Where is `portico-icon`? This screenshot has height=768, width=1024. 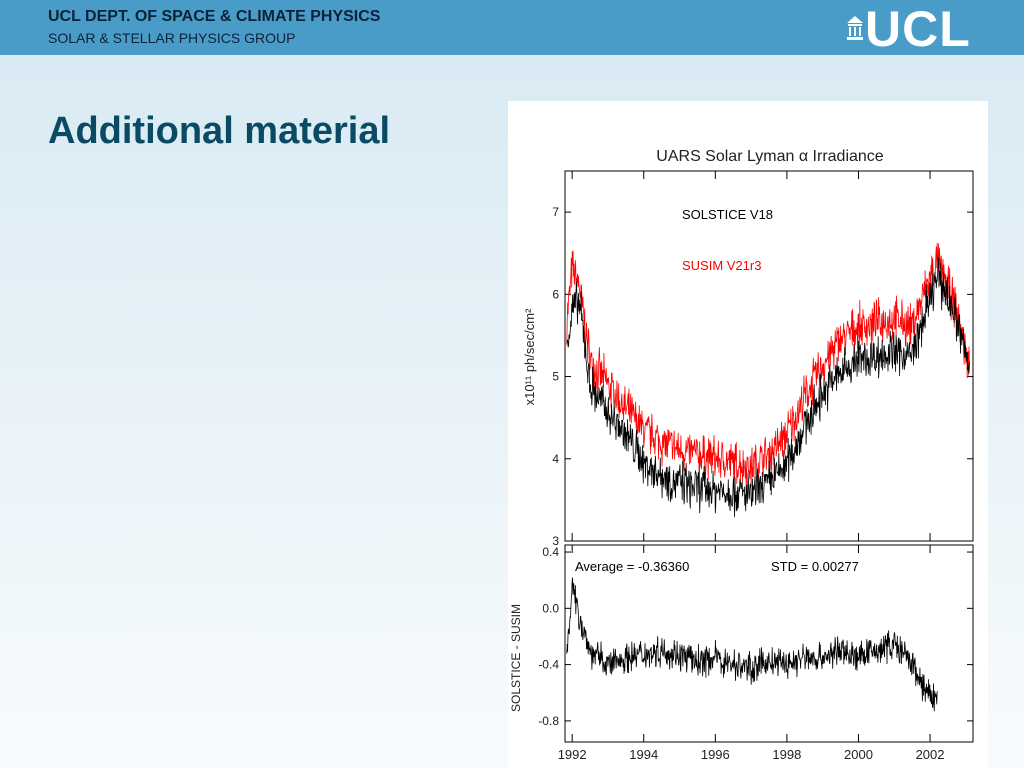
portico-icon is located at coordinates (855, 28).